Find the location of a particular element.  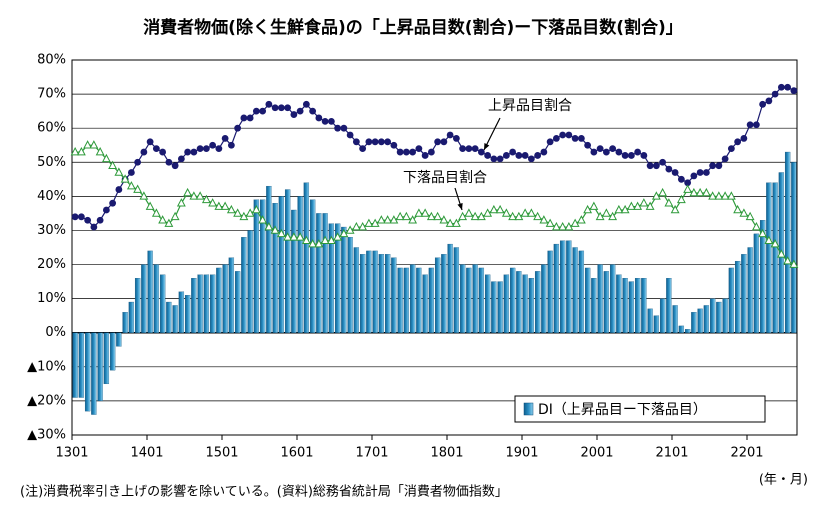

y-tick-label: 70% is located at coordinates (51, 94).